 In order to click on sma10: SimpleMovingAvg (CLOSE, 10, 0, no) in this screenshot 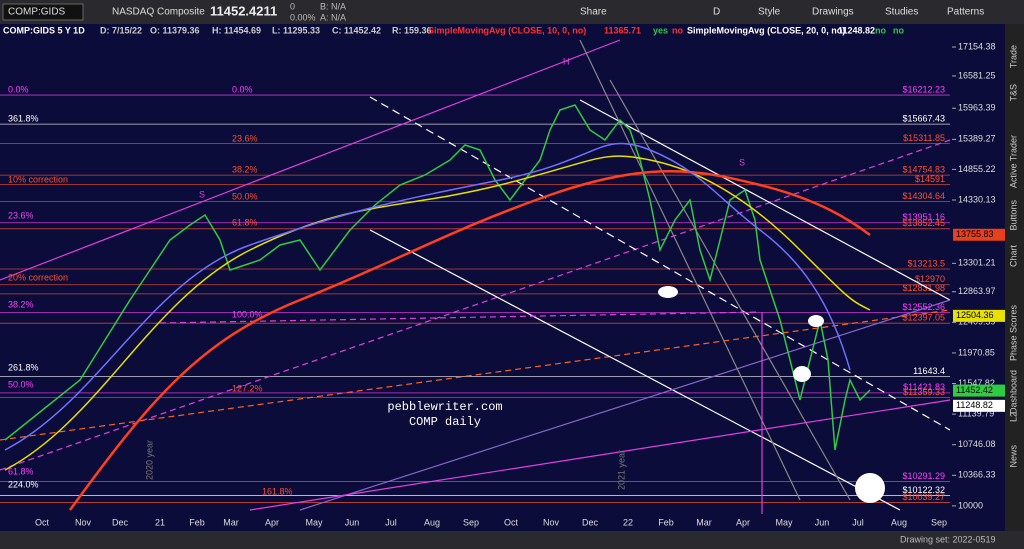, I will do `click(507, 30)`.